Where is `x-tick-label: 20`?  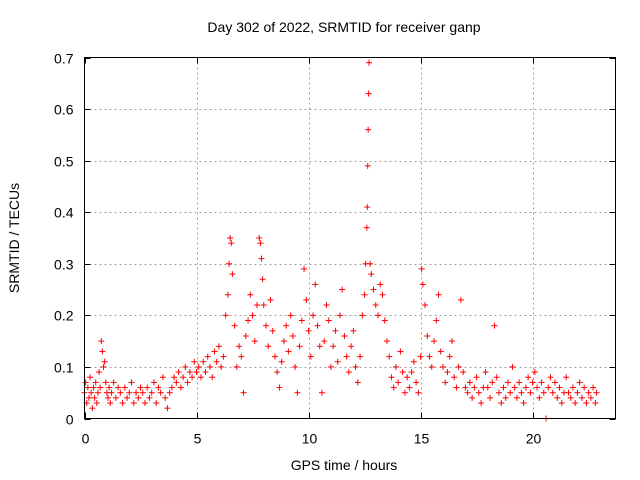
x-tick-label: 20 is located at coordinates (534, 439).